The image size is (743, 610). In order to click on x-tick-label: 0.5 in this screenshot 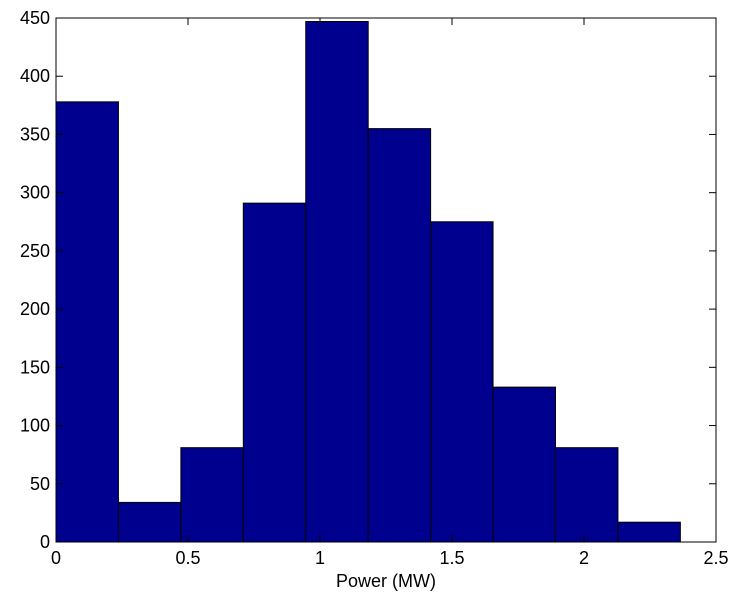, I will do `click(187, 558)`.